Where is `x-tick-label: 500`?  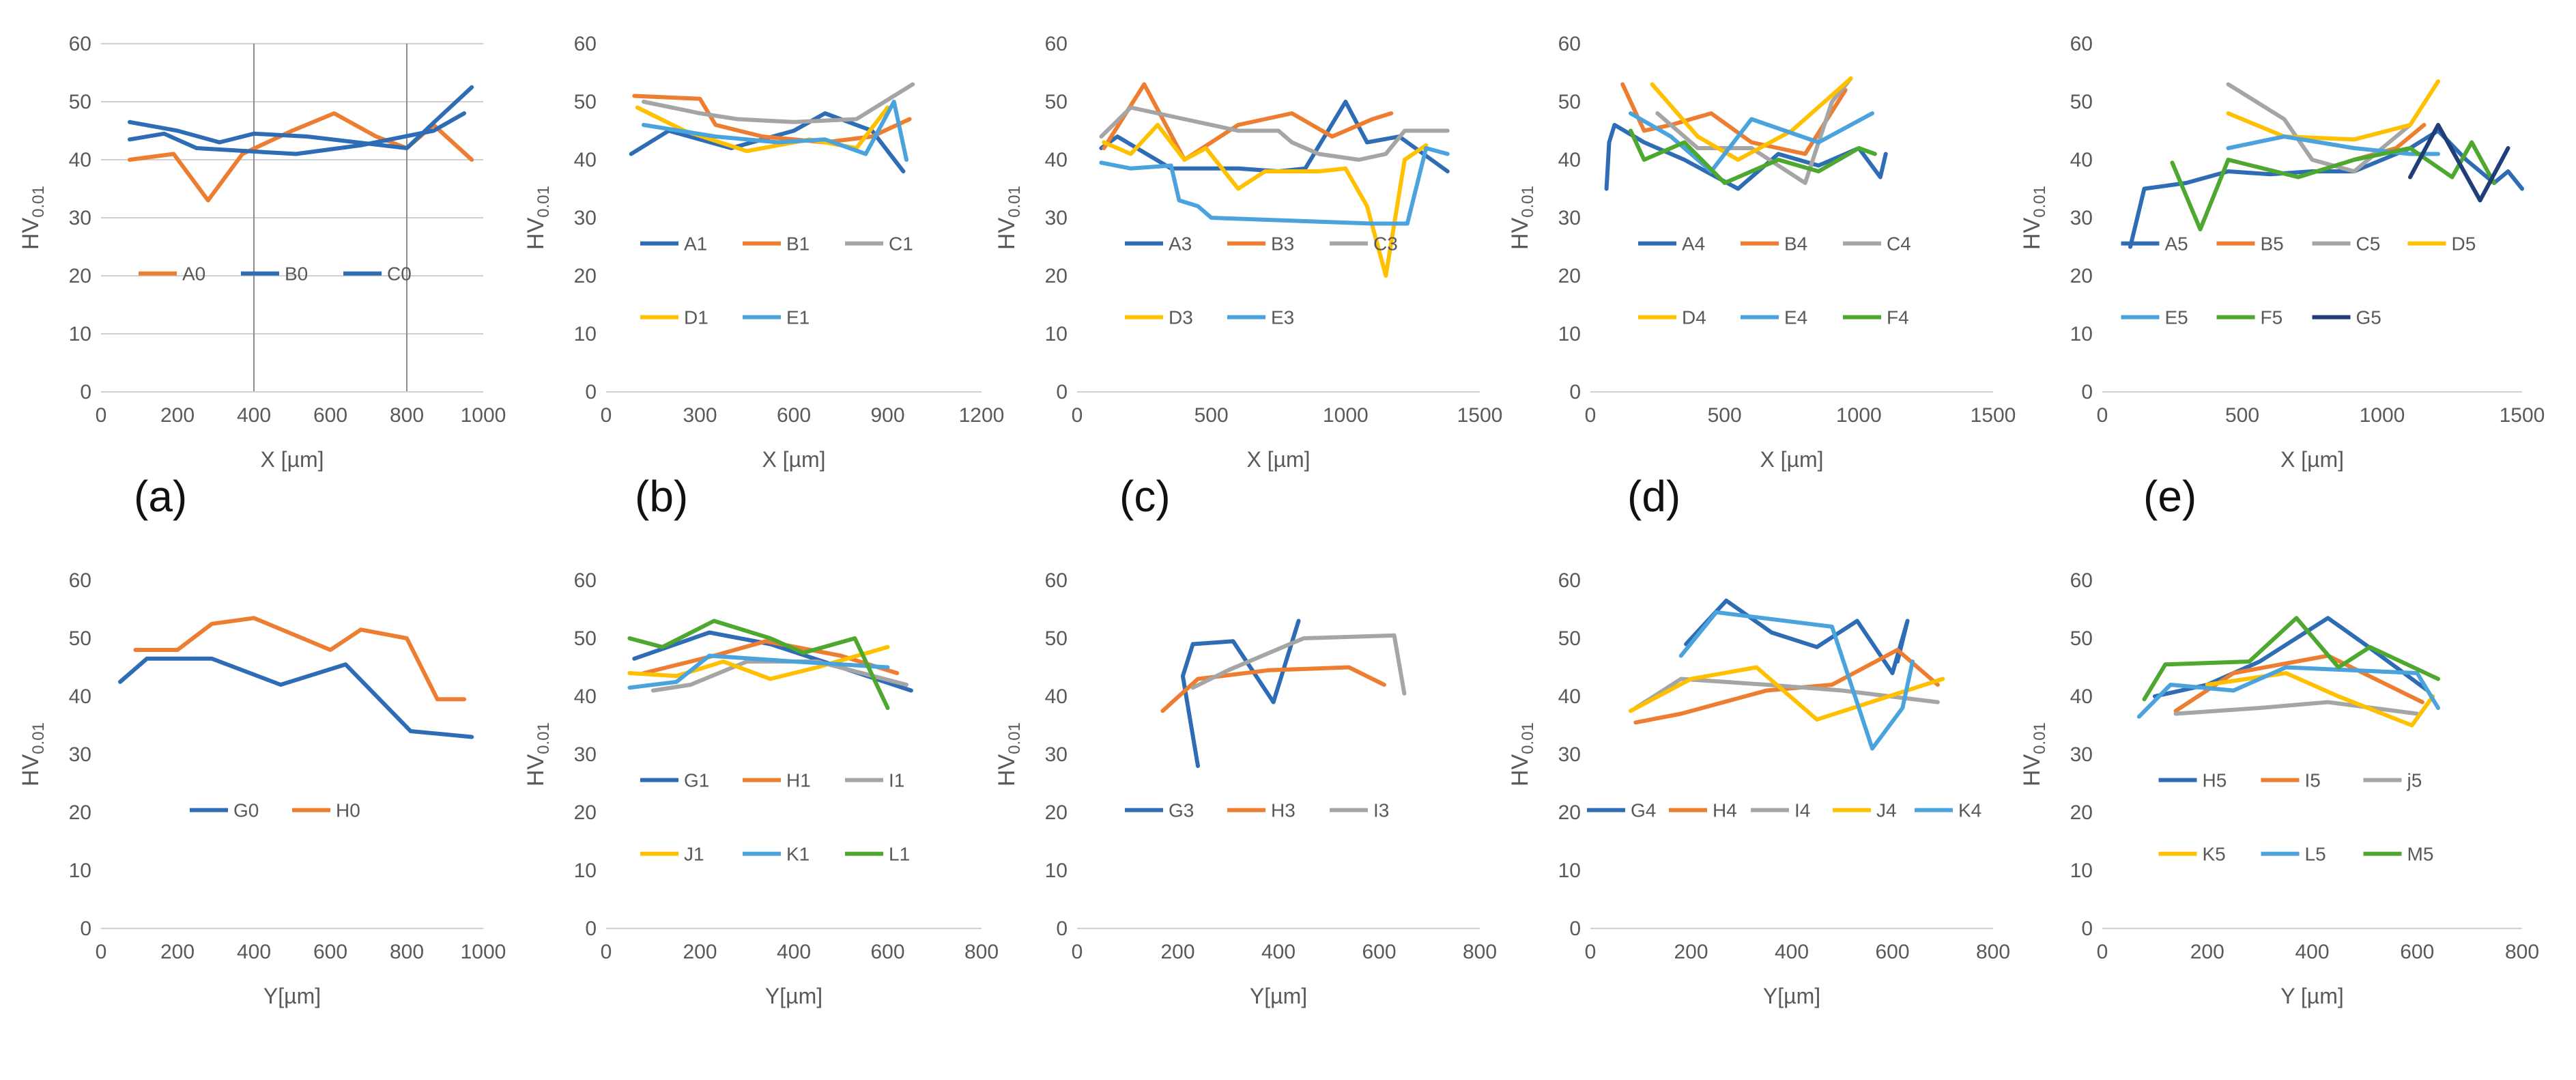 x-tick-label: 500 is located at coordinates (2242, 415).